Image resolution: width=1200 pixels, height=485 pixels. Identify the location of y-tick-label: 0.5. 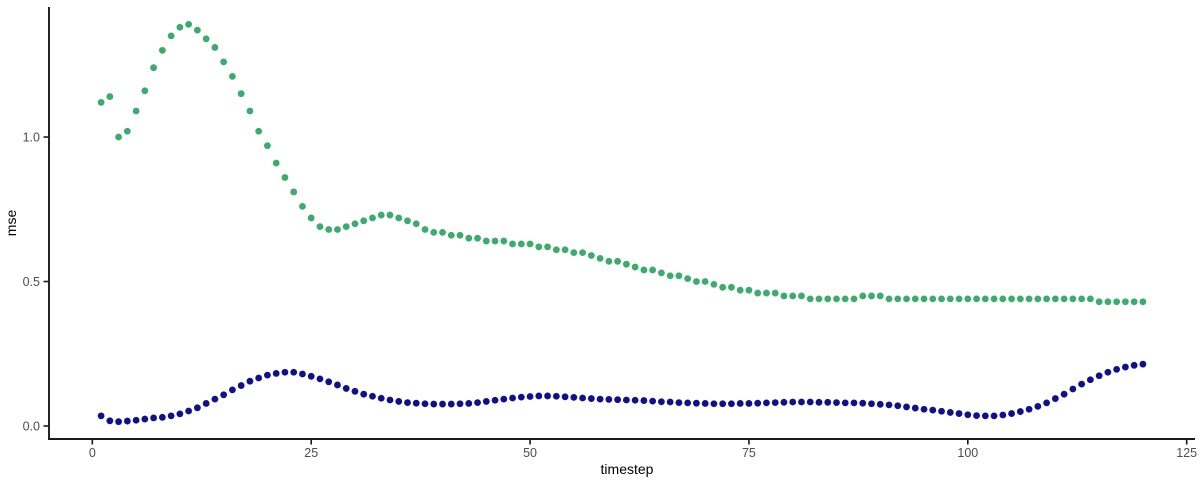
(31, 282).